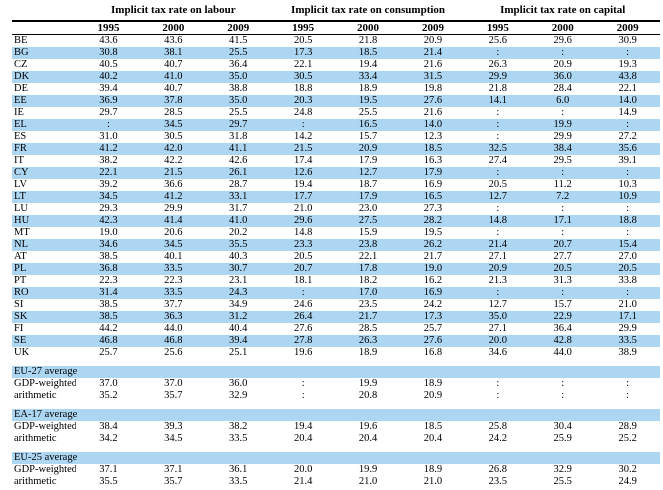 This screenshot has width=663, height=490. Describe the element at coordinates (336, 65) in the screenshot. I see `table-row: CZ 40.5 40.7 36.4 22.1 19.4 21.6 26.3 20.9 19.3` at that location.